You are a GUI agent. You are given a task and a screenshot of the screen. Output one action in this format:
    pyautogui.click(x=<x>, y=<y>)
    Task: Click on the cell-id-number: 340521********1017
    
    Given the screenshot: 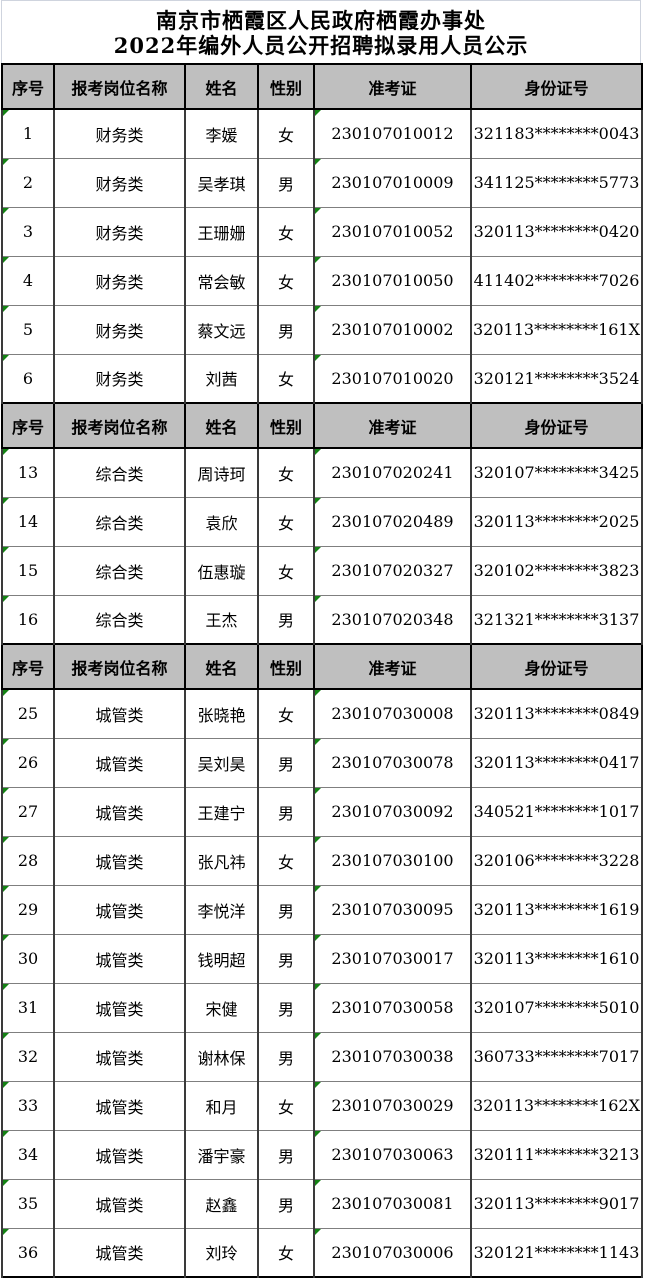 What is the action you would take?
    pyautogui.click(x=556, y=811)
    